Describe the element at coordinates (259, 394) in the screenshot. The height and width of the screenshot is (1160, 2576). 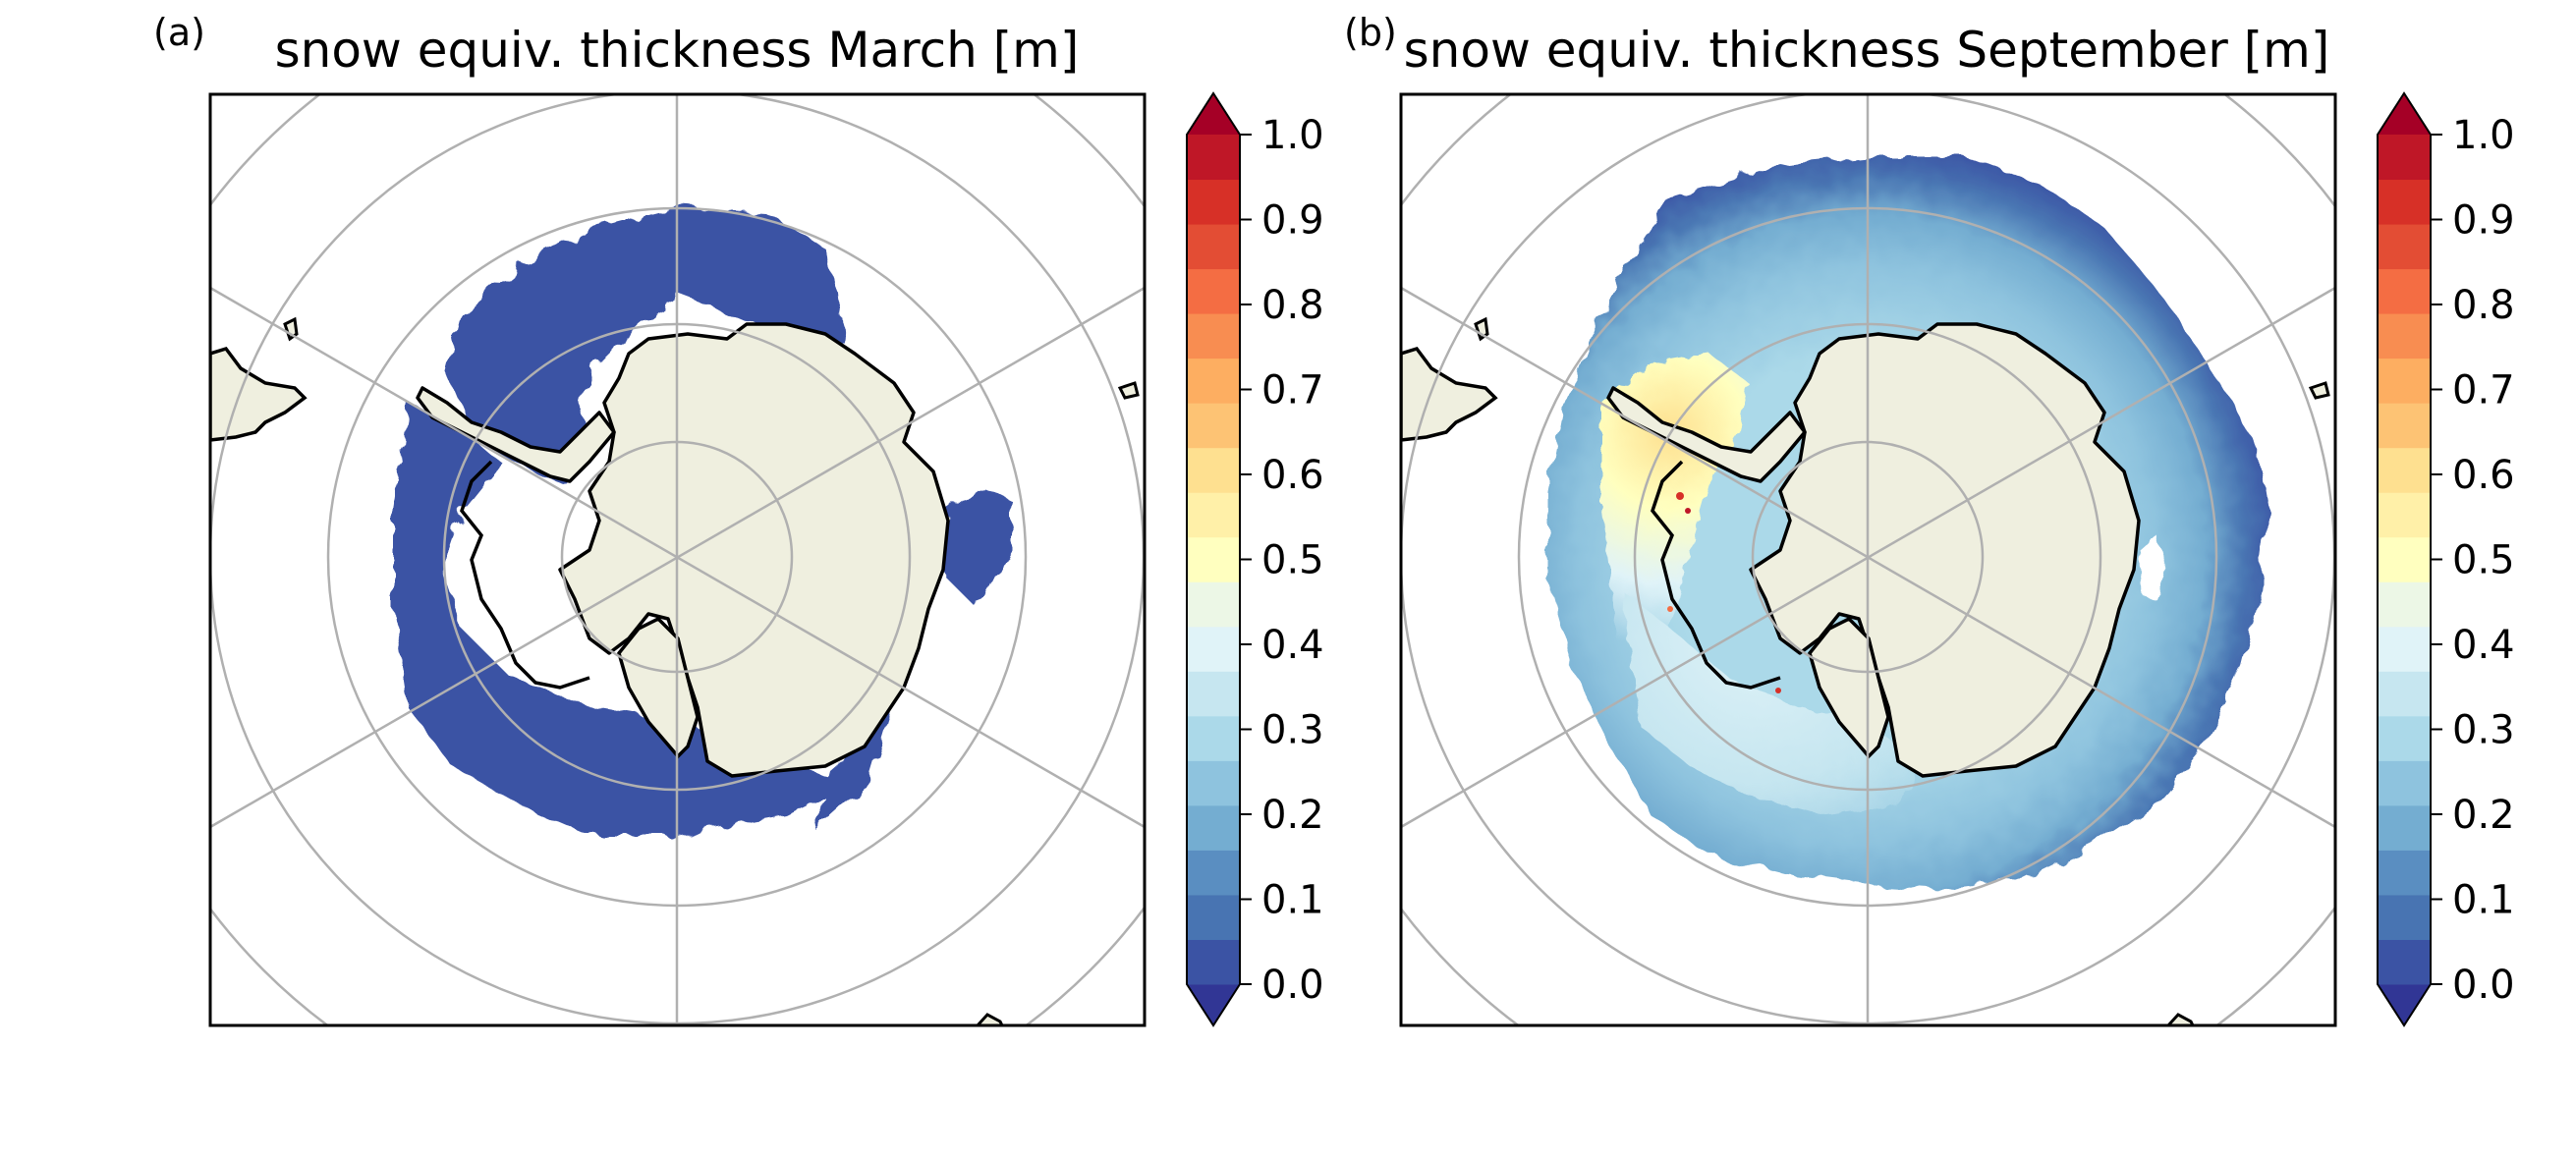
I see `south-america-tip-a` at that location.